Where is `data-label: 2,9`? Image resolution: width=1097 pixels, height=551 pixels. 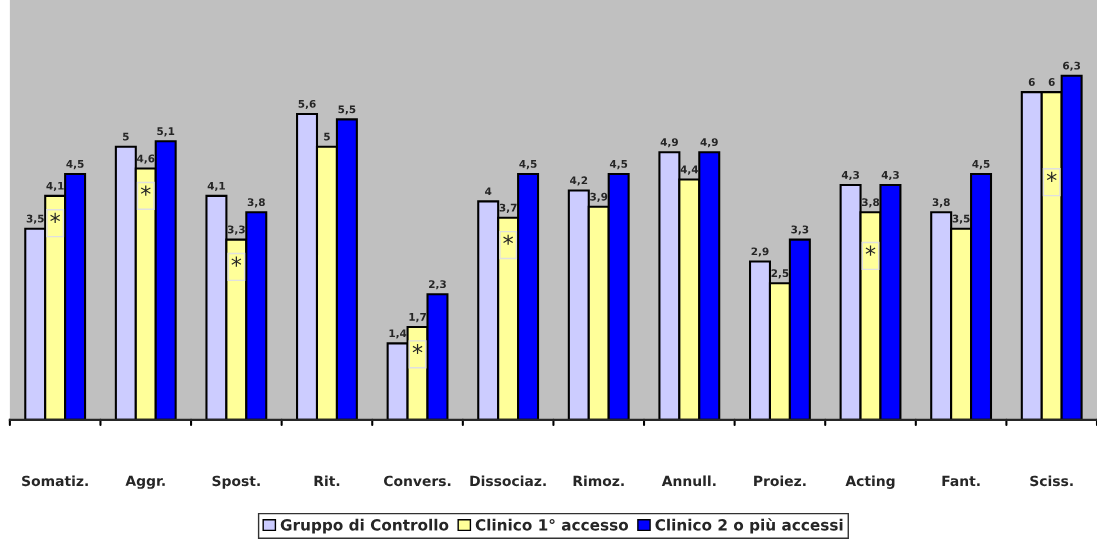 data-label: 2,9 is located at coordinates (760, 252).